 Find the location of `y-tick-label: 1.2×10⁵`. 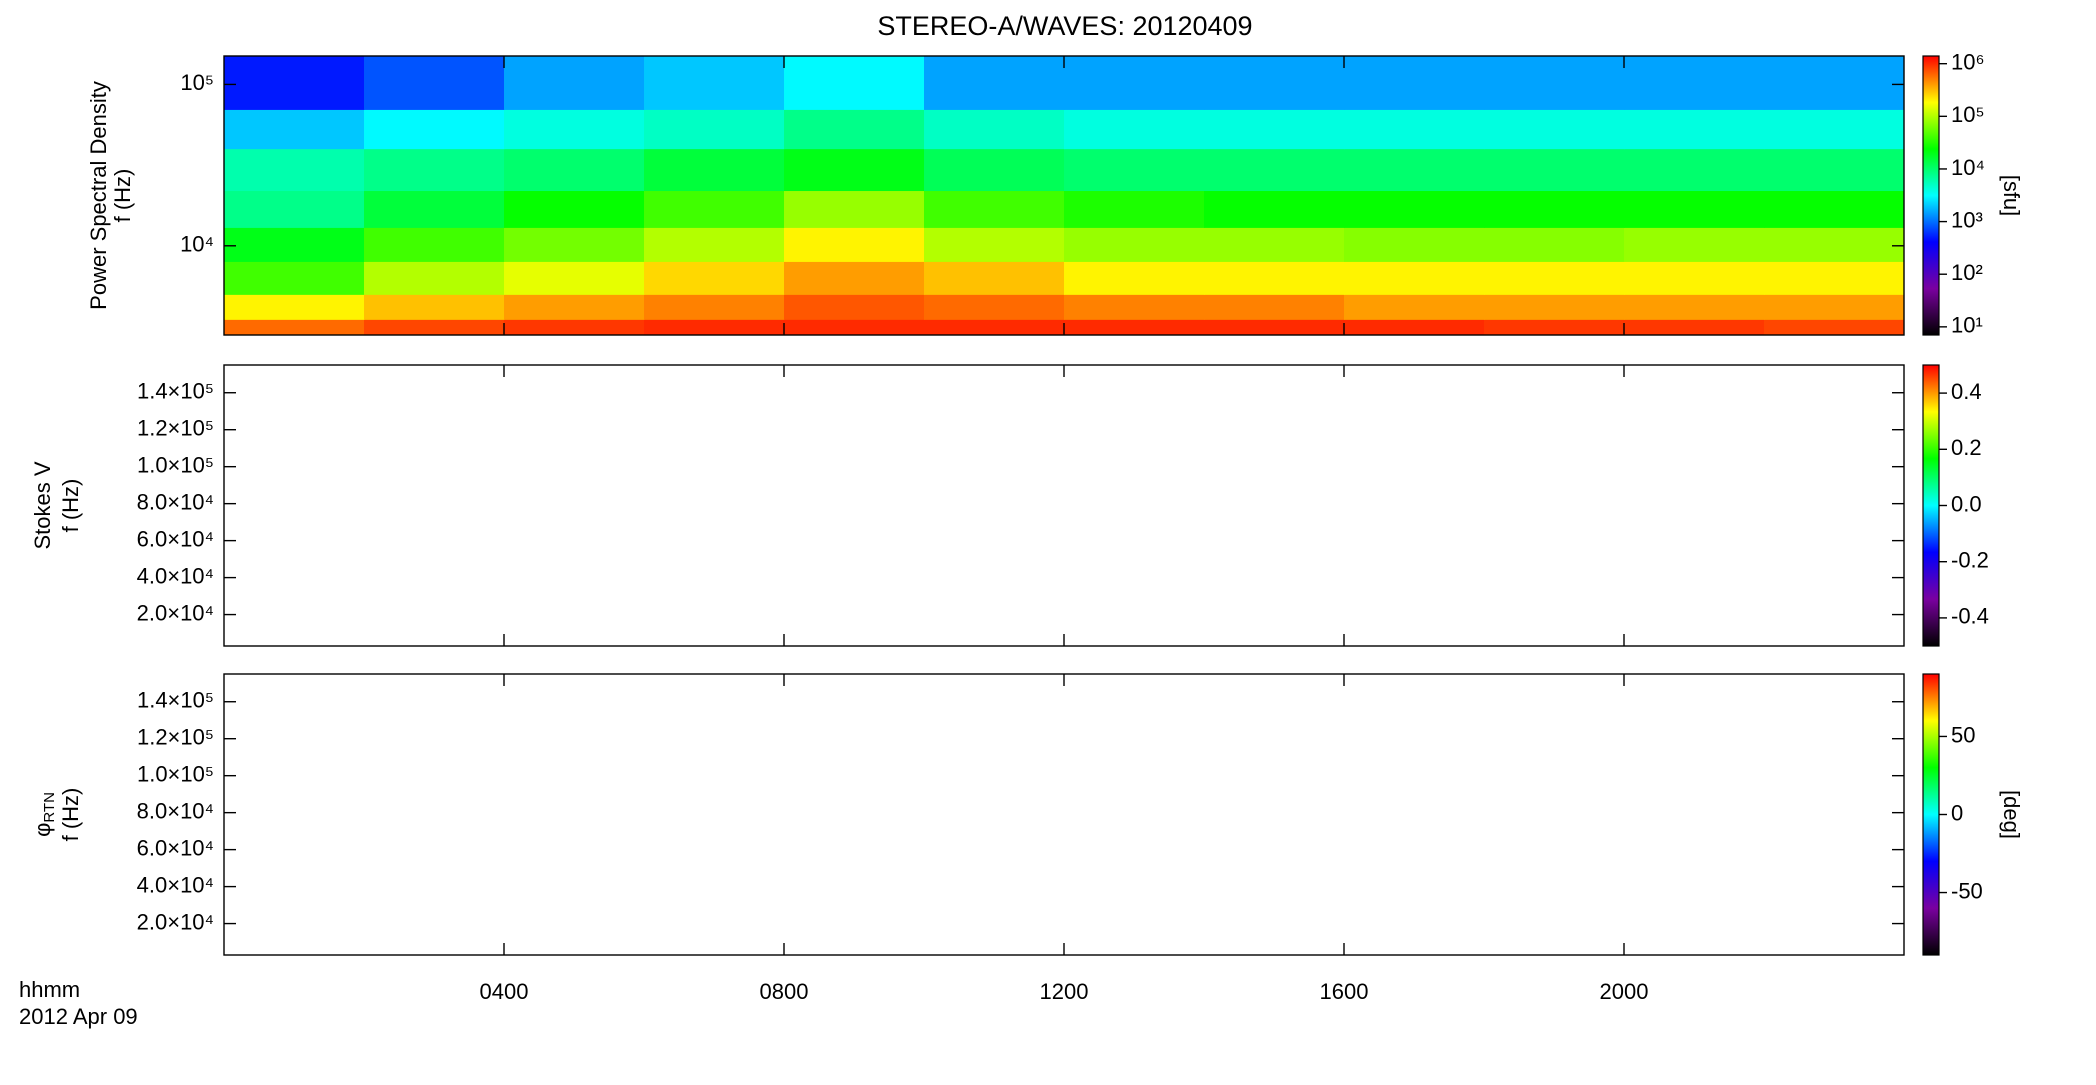

y-tick-label: 1.2×10⁵ is located at coordinates (175, 428).